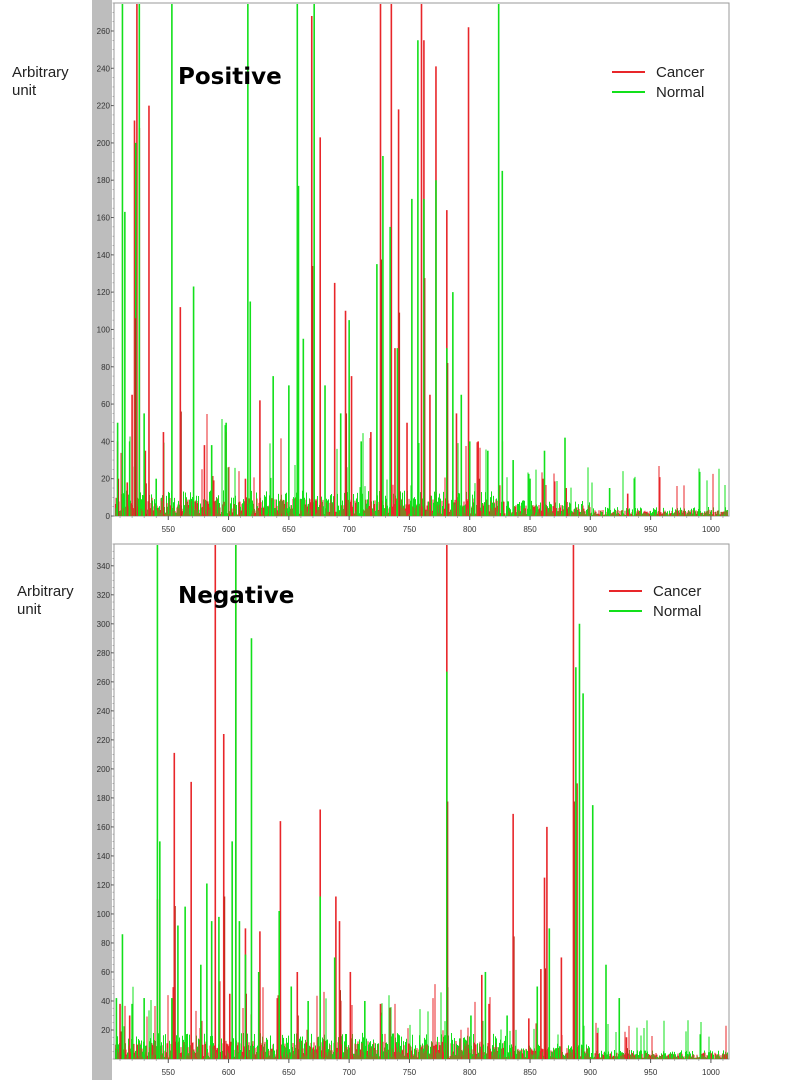  I want to click on y-tick-label: 280, so click(104, 653).